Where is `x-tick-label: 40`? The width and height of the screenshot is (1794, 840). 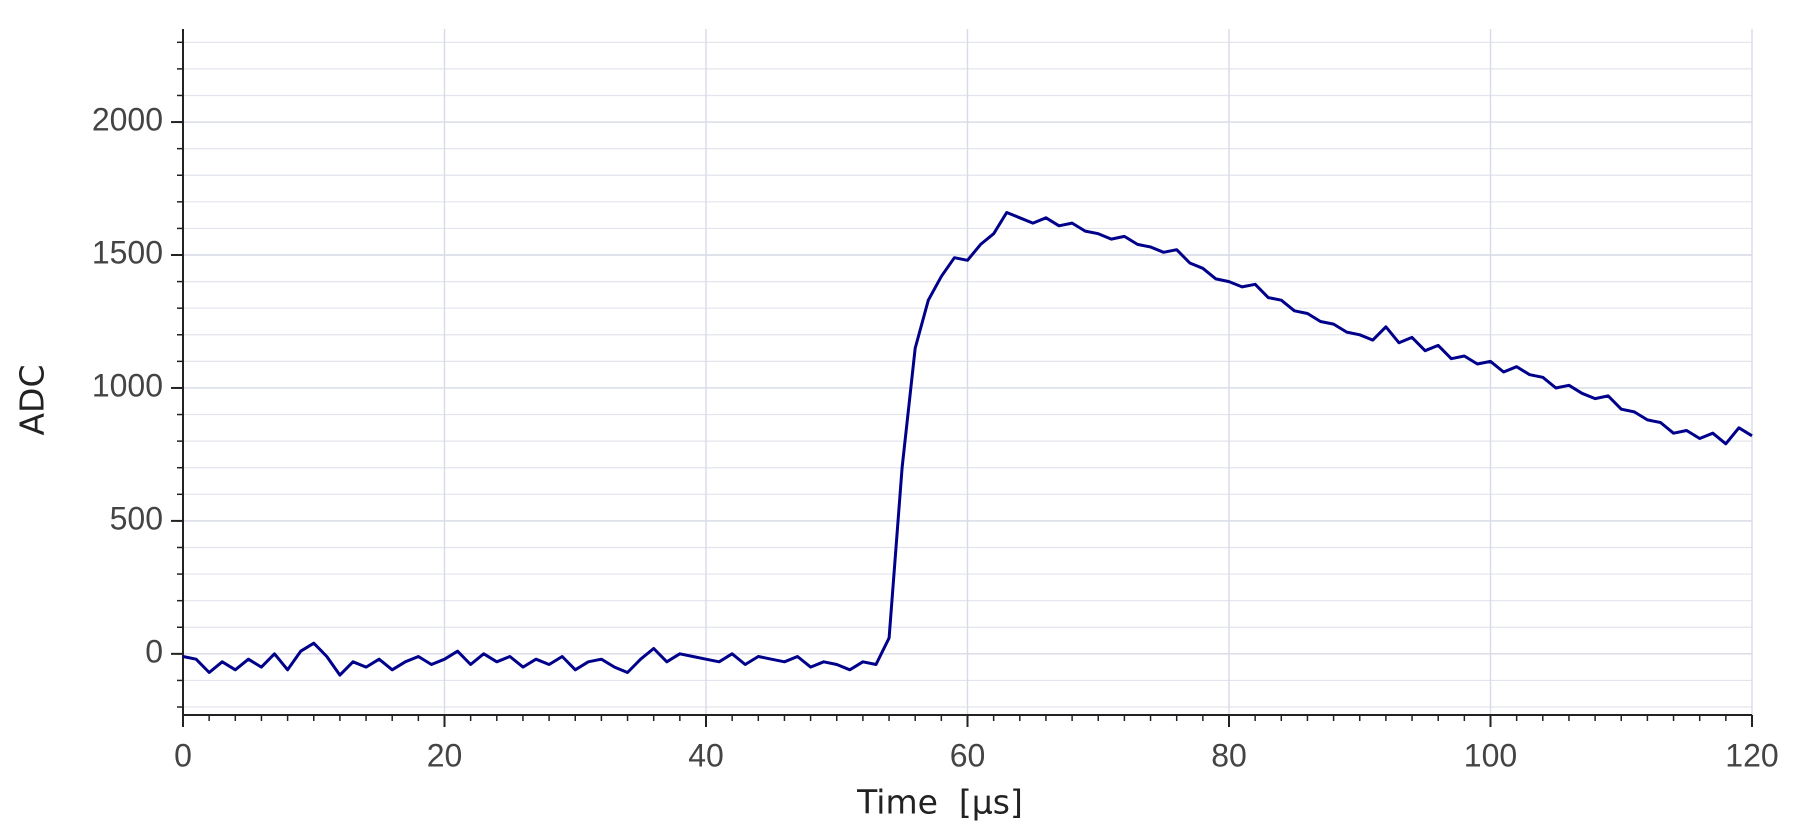 x-tick-label: 40 is located at coordinates (706, 755).